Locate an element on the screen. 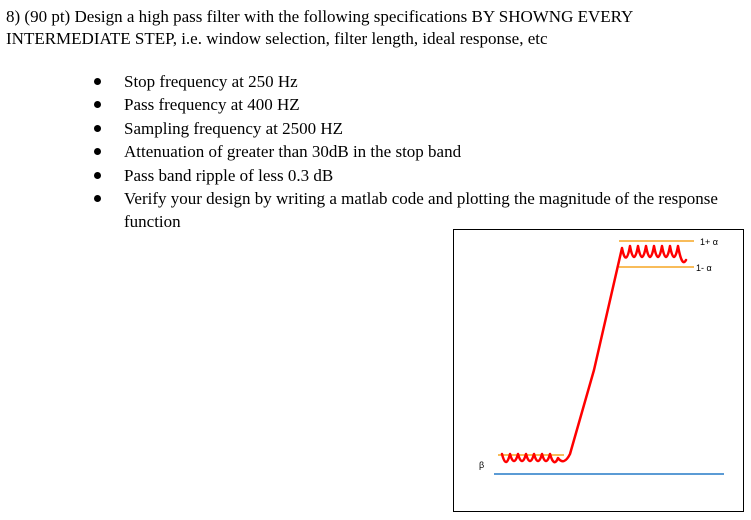  filter-response-diagram: 1+ α 1- α β is located at coordinates (601, 356).